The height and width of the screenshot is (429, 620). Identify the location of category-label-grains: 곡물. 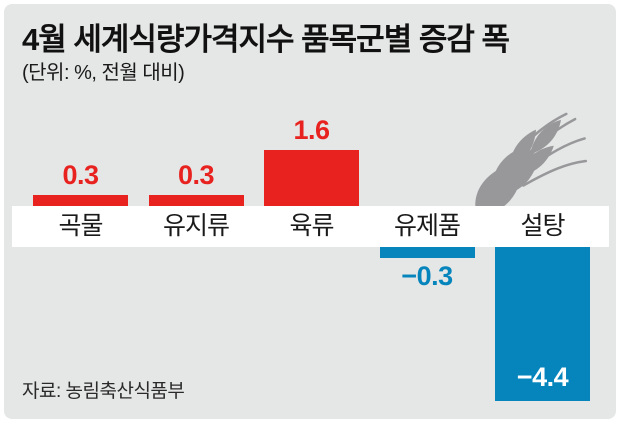
(80, 226).